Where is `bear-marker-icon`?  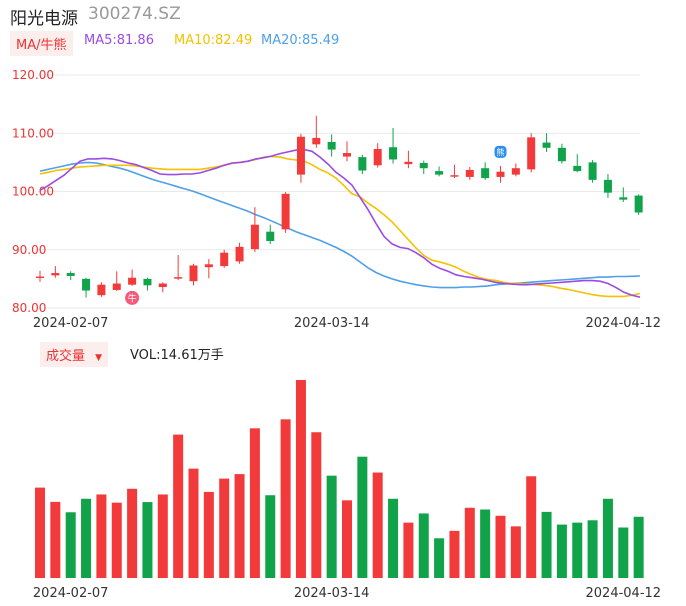
bear-marker-icon is located at coordinates (500, 151).